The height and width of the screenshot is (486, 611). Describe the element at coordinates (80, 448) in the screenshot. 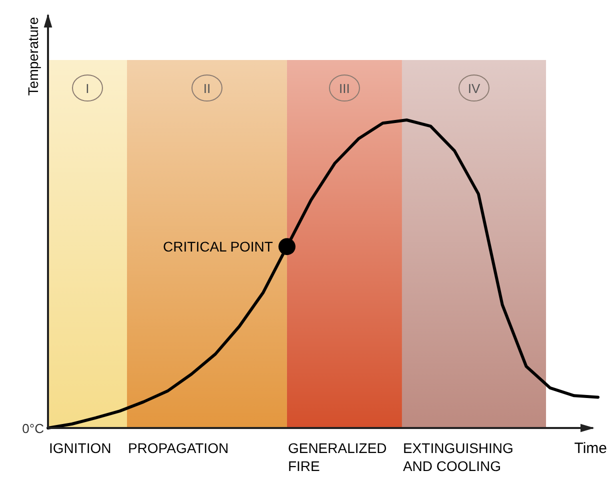

I see `text: IGNITION` at that location.